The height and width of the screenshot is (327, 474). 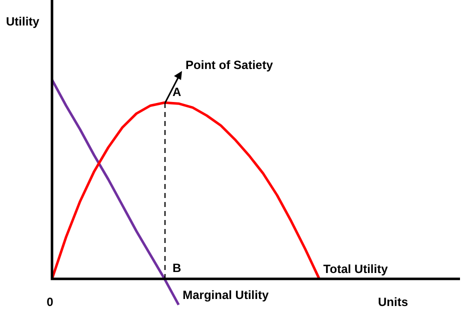 What do you see at coordinates (23, 21) in the screenshot?
I see `y-axis-title: Utility` at bounding box center [23, 21].